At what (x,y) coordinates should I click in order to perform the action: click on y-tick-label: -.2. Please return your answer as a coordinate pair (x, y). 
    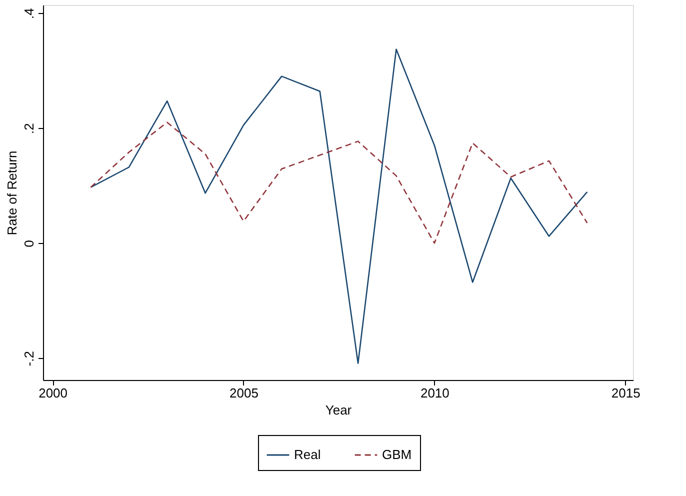
    Looking at the image, I should click on (29, 358).